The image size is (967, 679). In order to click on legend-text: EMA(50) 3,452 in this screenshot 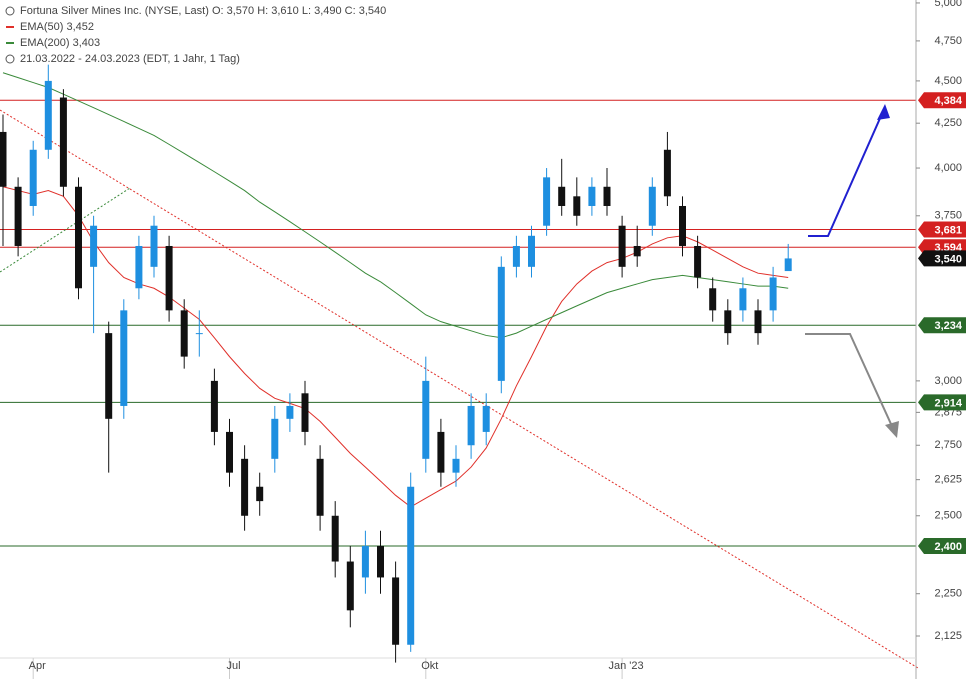, I will do `click(57, 27)`.